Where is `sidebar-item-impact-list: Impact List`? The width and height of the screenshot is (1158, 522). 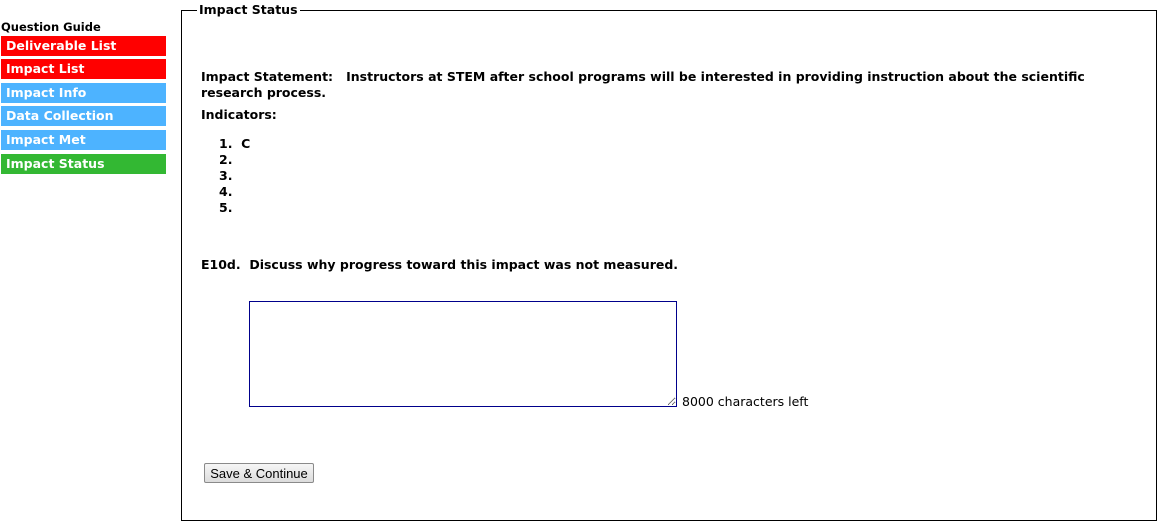 sidebar-item-impact-list: Impact List is located at coordinates (83, 69).